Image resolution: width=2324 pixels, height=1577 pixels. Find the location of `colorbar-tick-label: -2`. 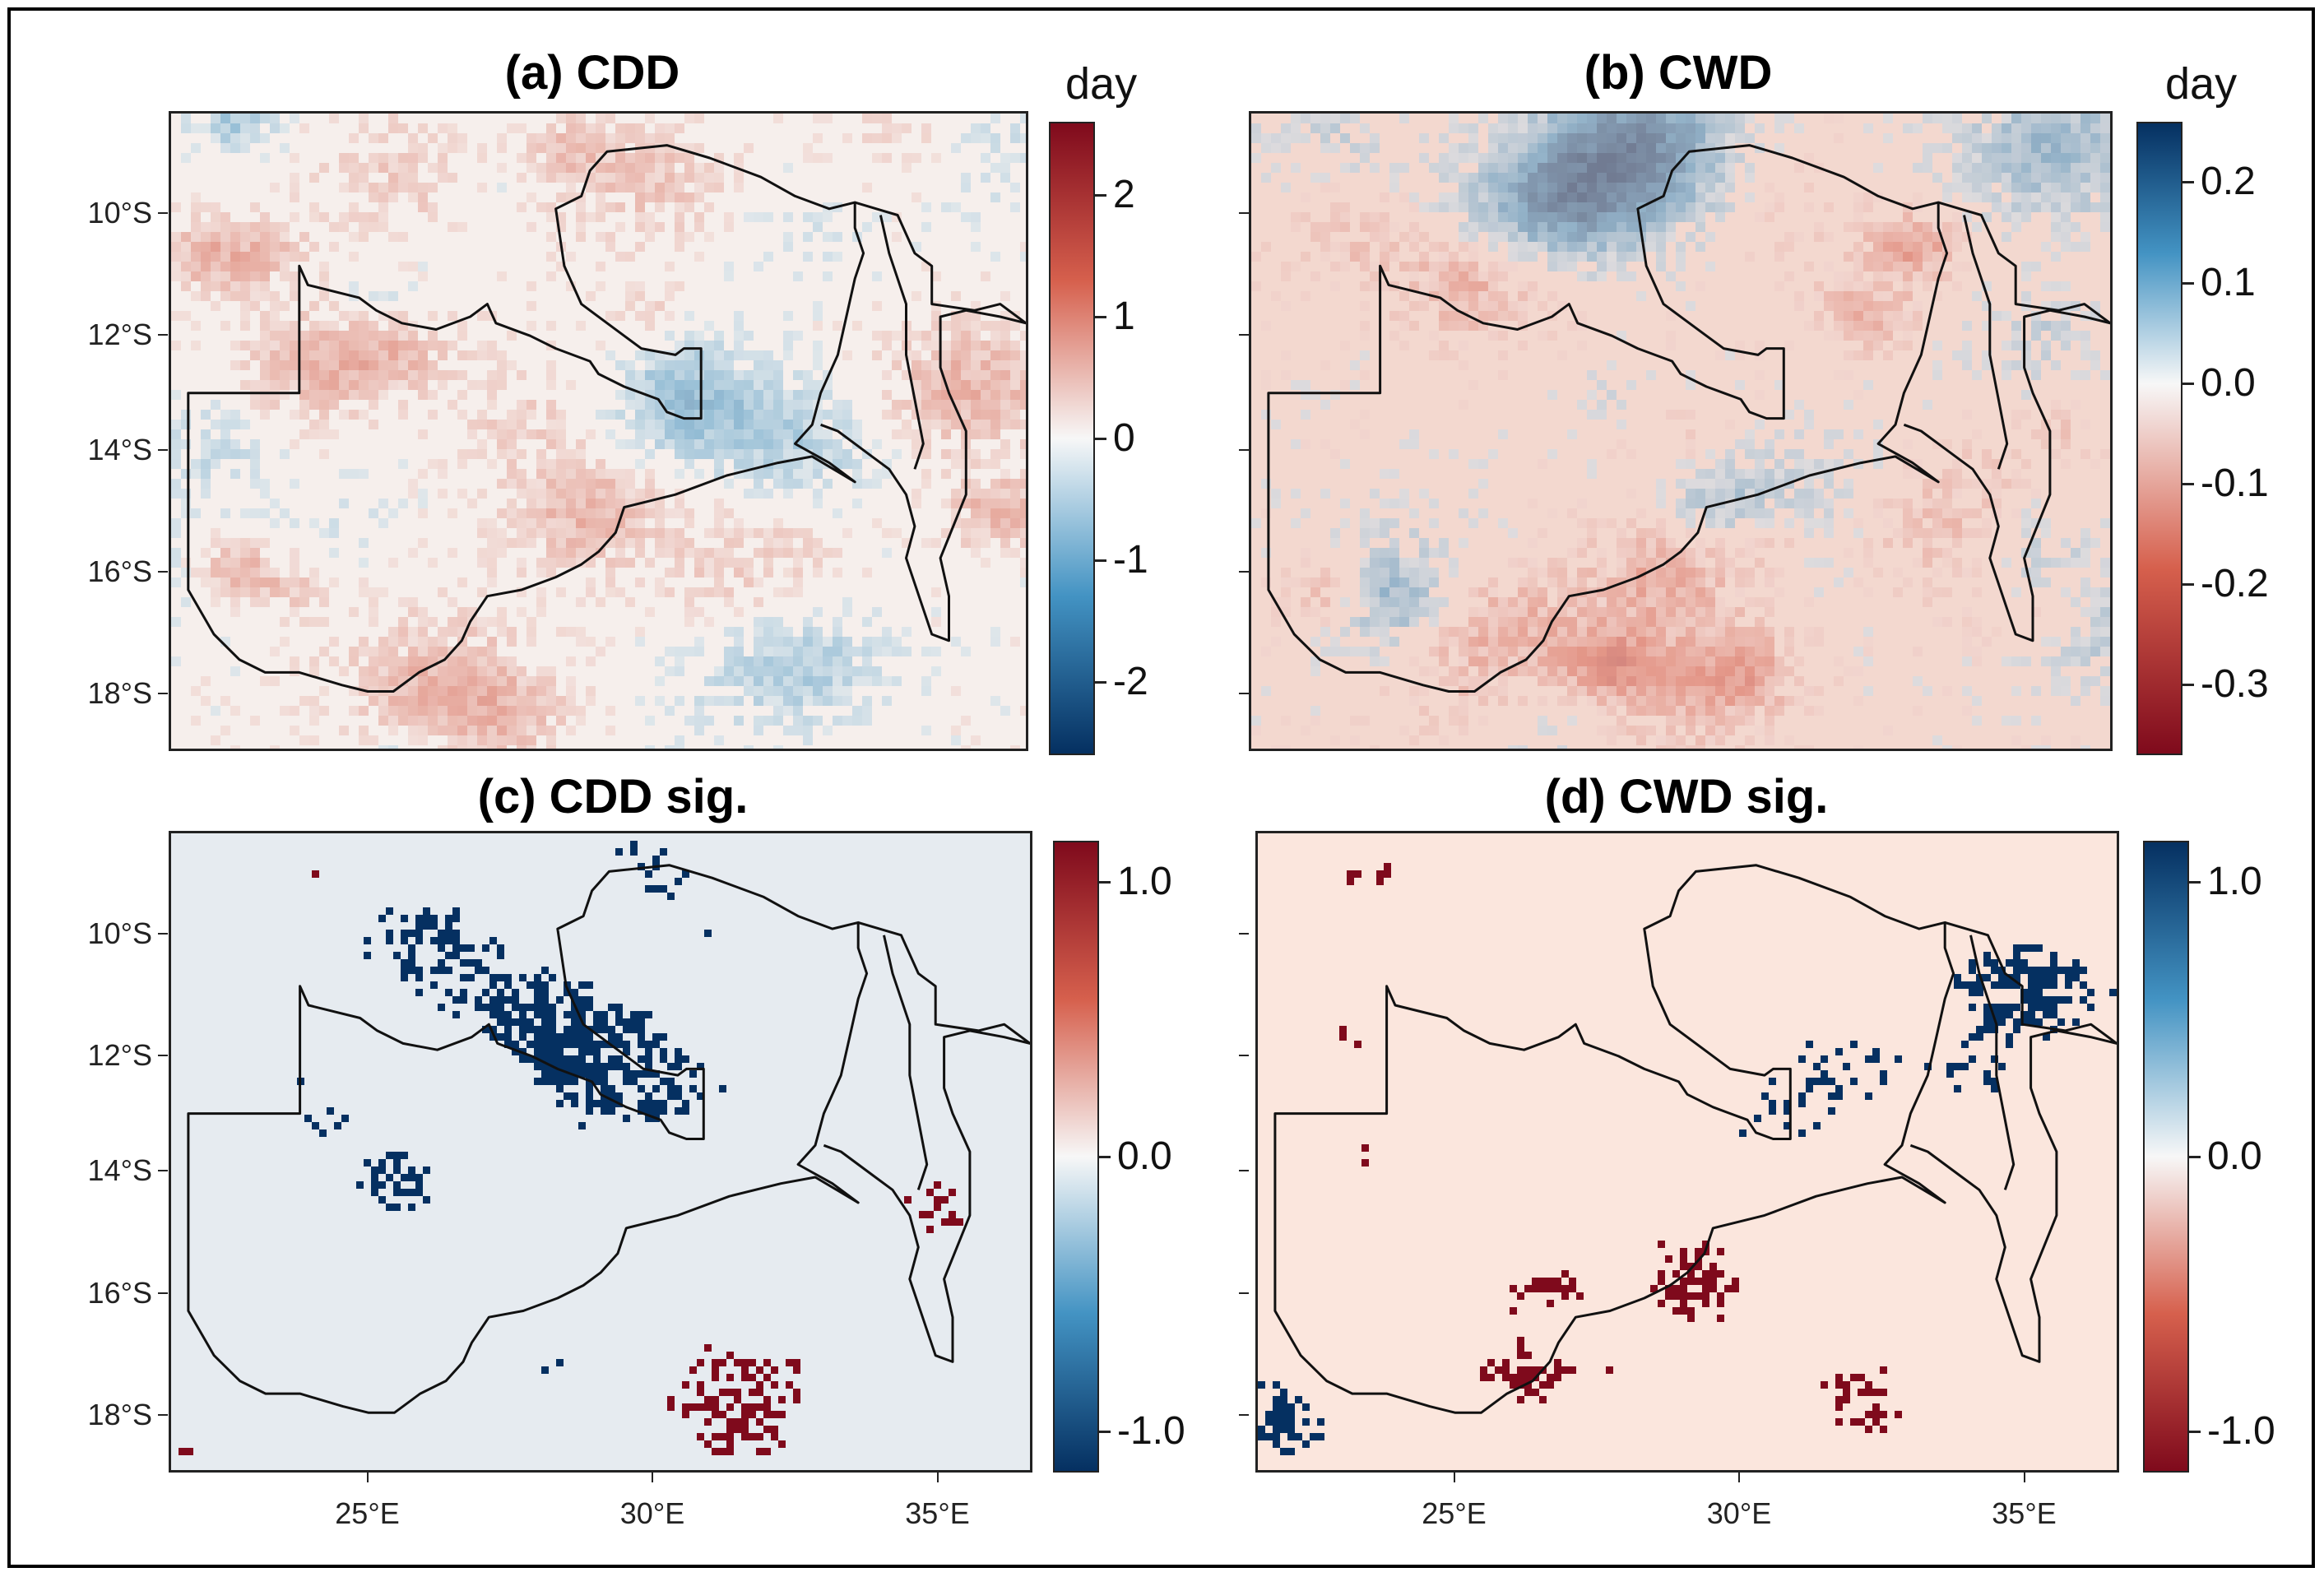

colorbar-tick-label: -2 is located at coordinates (1130, 682).